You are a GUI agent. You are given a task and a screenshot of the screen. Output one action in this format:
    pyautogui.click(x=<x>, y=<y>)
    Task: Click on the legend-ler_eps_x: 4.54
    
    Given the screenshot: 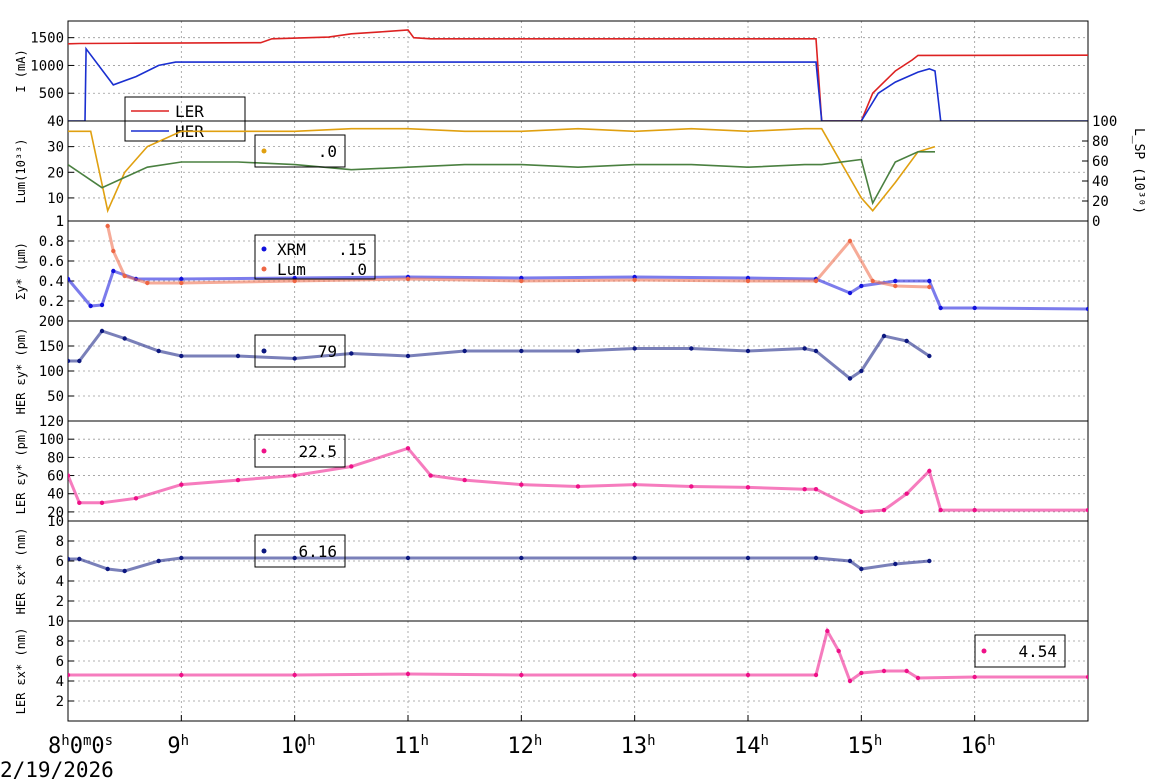 What is the action you would take?
    pyautogui.click(x=1020, y=651)
    